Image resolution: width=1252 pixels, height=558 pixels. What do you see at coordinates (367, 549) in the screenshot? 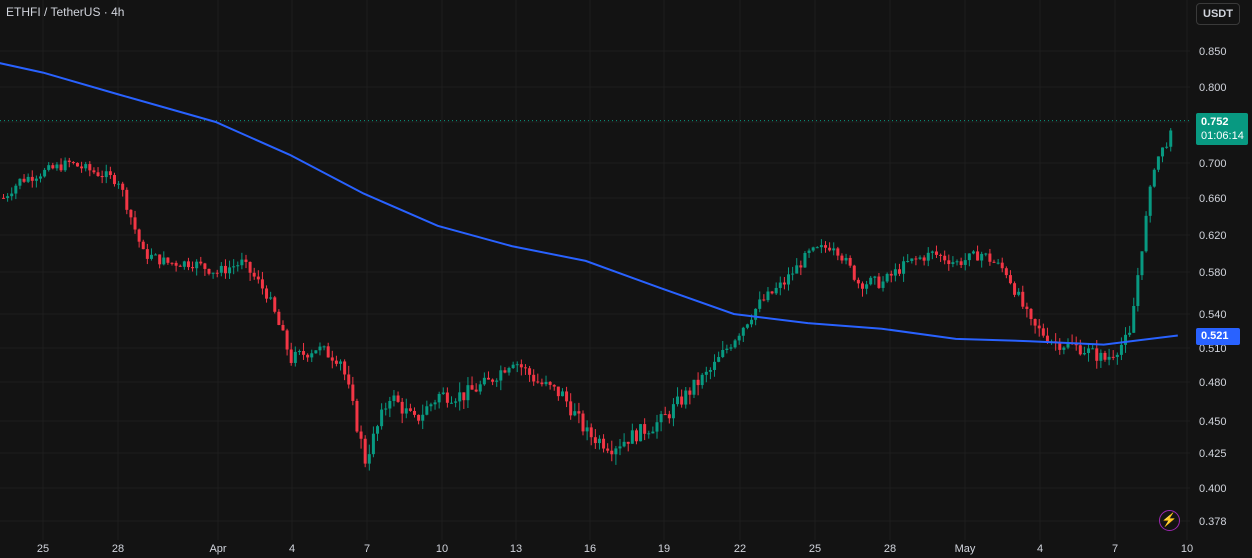
I see `x-tick-label: 7` at bounding box center [367, 549].